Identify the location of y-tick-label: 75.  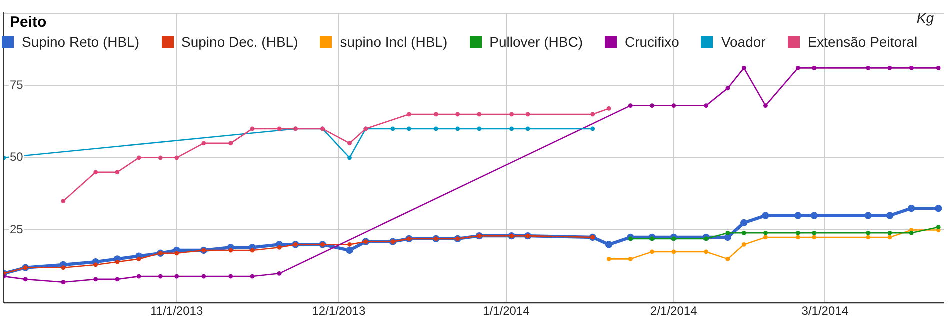
(17, 85).